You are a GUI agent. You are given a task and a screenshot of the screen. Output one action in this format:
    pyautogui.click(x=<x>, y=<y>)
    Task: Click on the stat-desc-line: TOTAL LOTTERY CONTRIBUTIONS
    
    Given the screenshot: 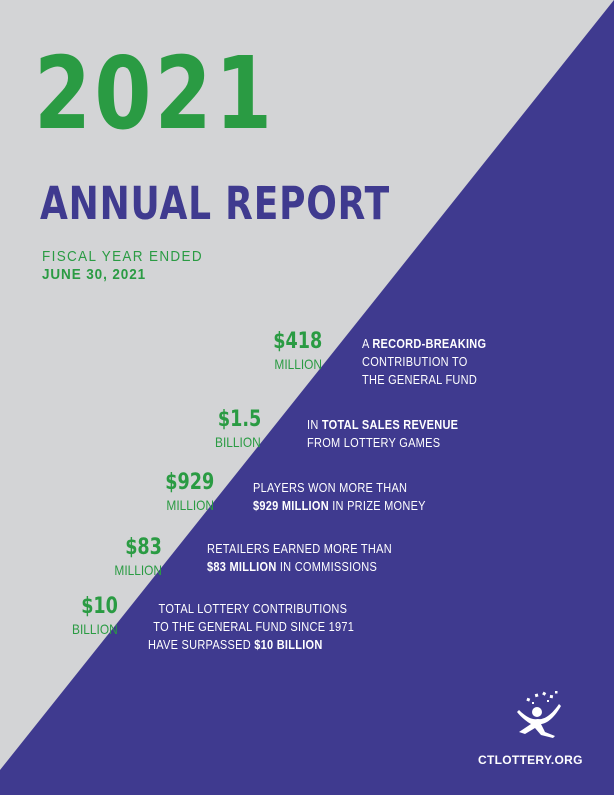 What is the action you would take?
    pyautogui.click(x=253, y=609)
    